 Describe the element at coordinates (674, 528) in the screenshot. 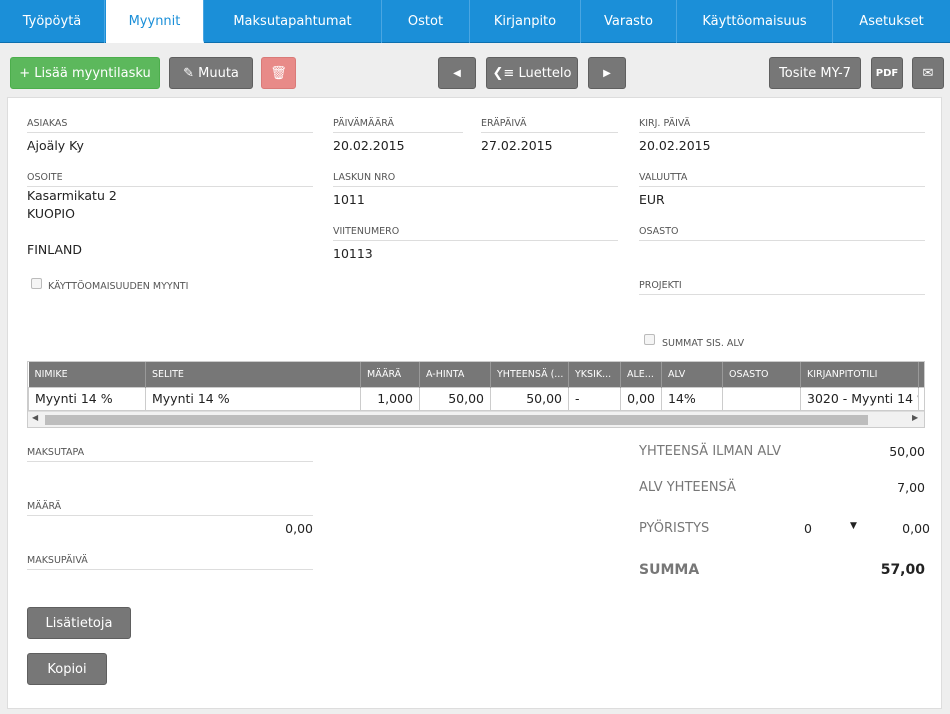

I see `total-label: PYÖRISTYS` at that location.